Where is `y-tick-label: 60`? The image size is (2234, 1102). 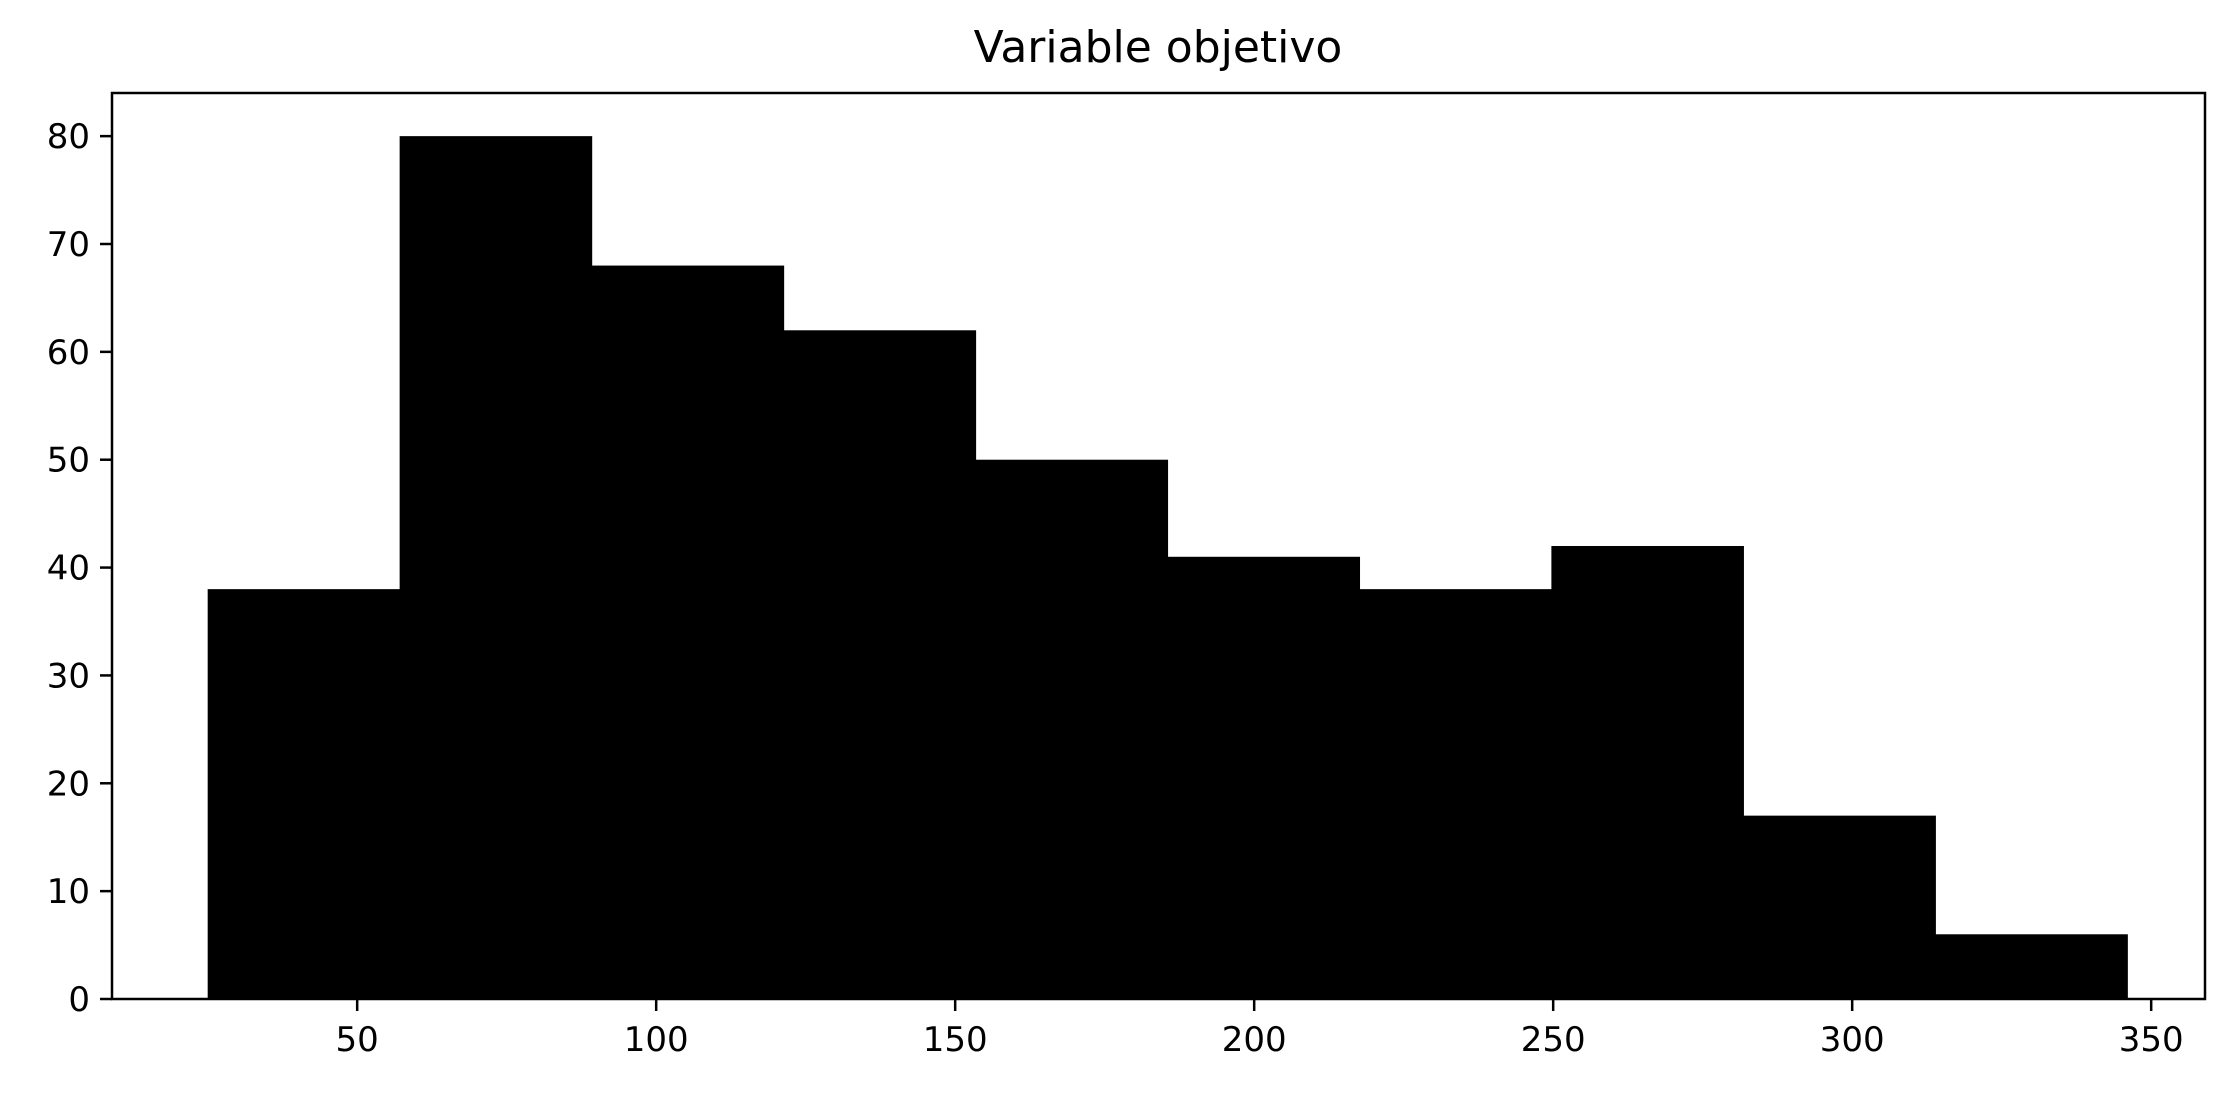
y-tick-label: 60 is located at coordinates (68, 353).